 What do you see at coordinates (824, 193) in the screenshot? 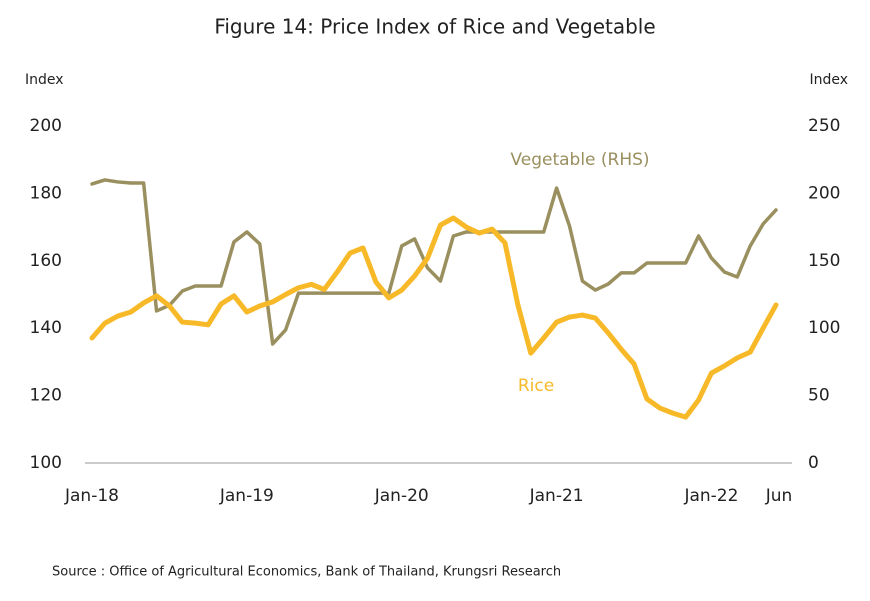
I see `y2-tick-label: 200` at bounding box center [824, 193].